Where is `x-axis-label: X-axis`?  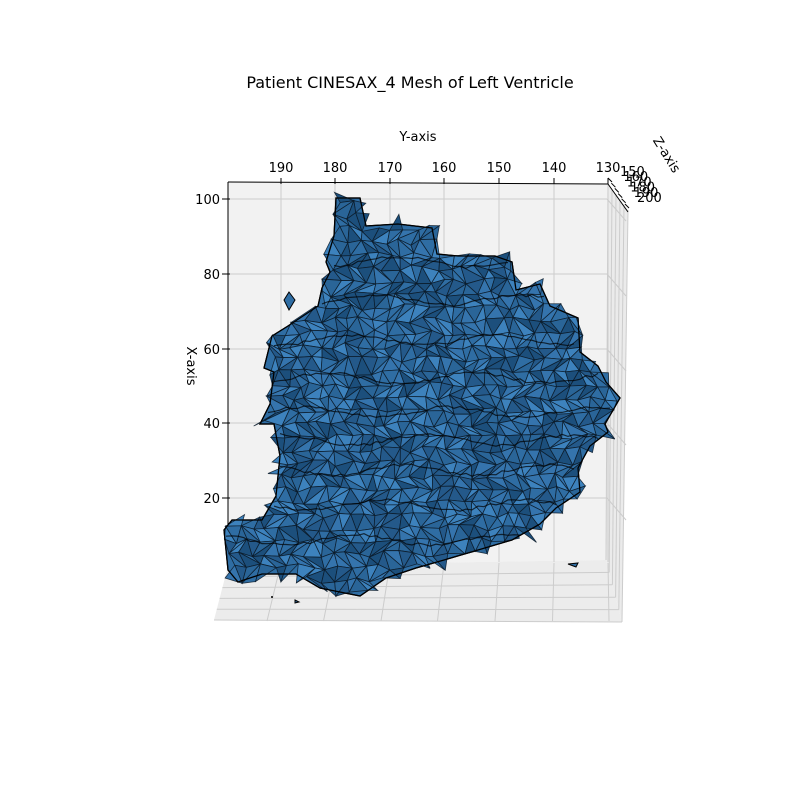 x-axis-label: X-axis is located at coordinates (190, 366).